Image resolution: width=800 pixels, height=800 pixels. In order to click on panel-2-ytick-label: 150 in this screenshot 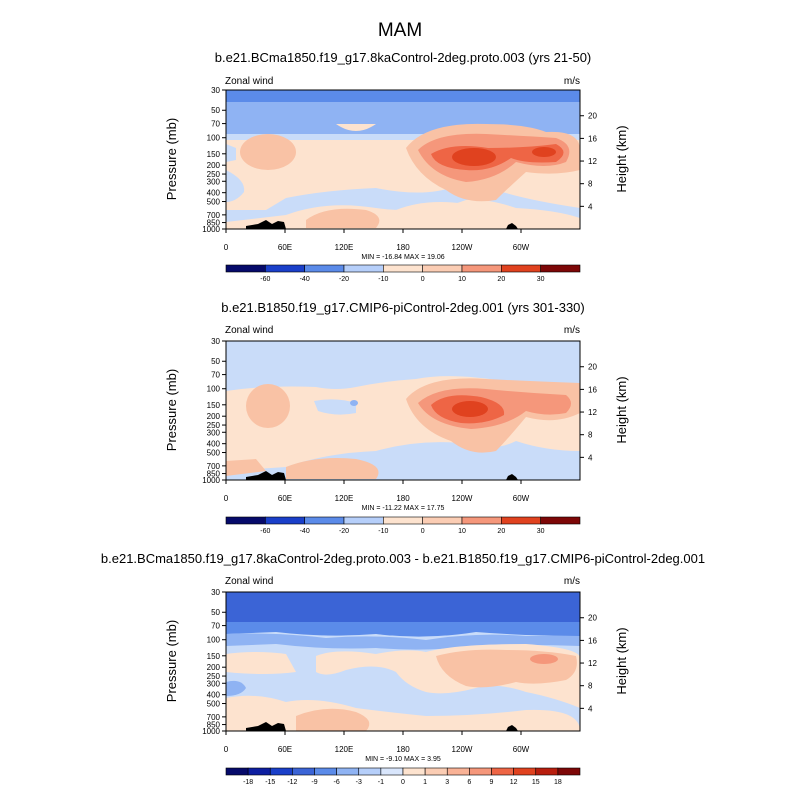, I will do `click(214, 405)`.